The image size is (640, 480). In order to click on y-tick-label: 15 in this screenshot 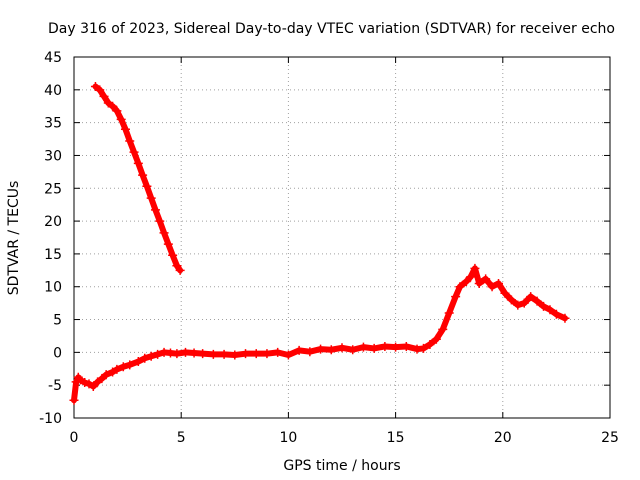, I will do `click(53, 255)`.